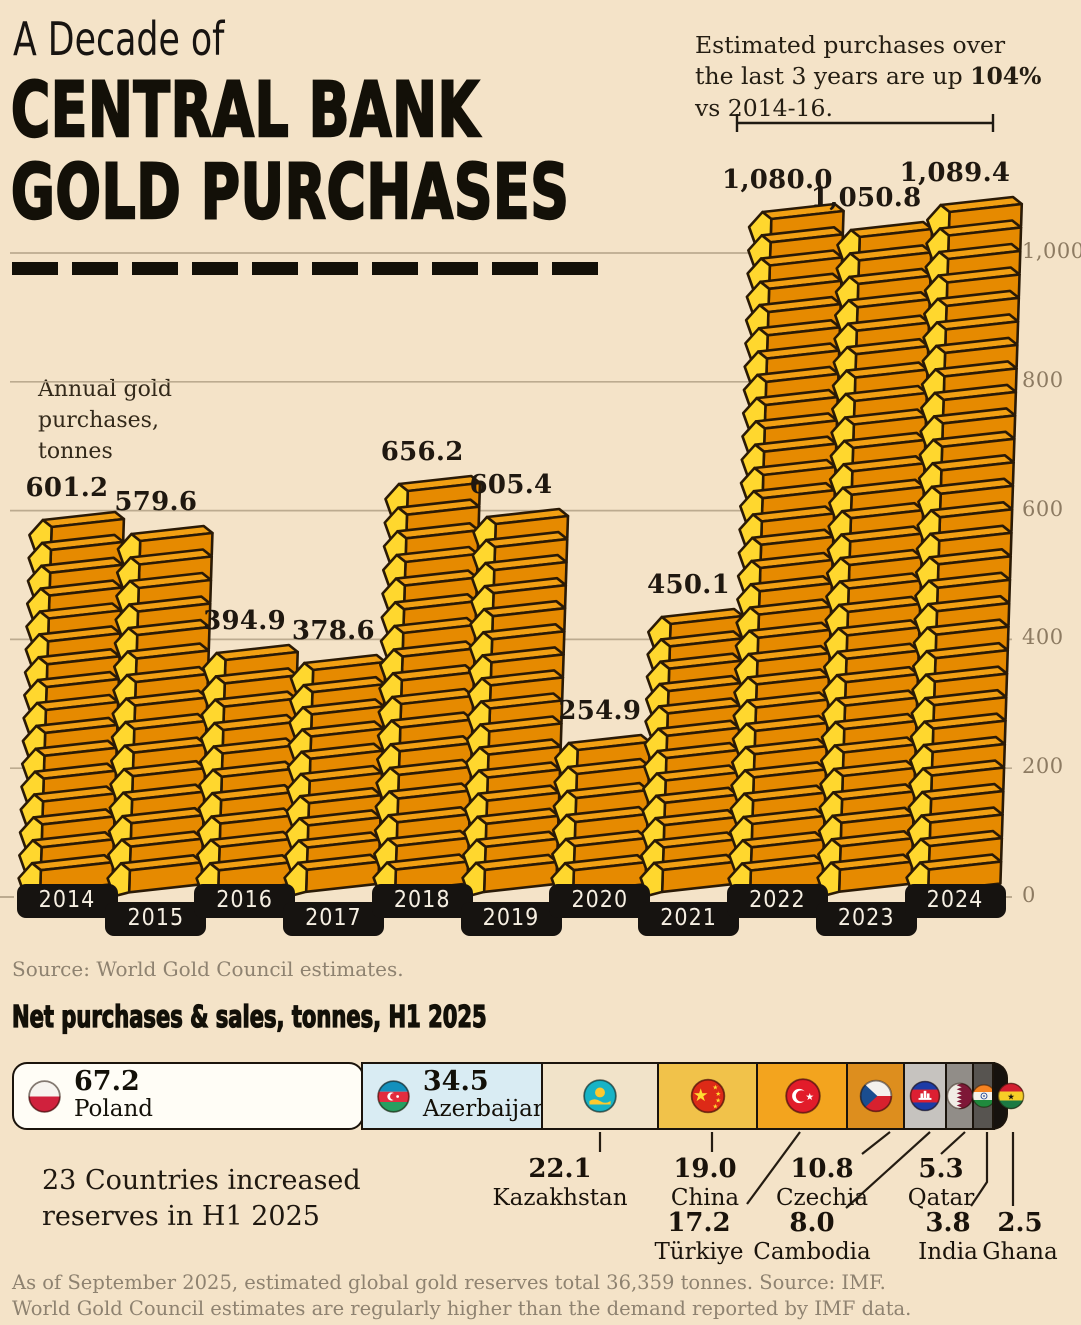 The width and height of the screenshot is (1081, 1325). I want to click on country-name: Cambodia, so click(812, 1252).